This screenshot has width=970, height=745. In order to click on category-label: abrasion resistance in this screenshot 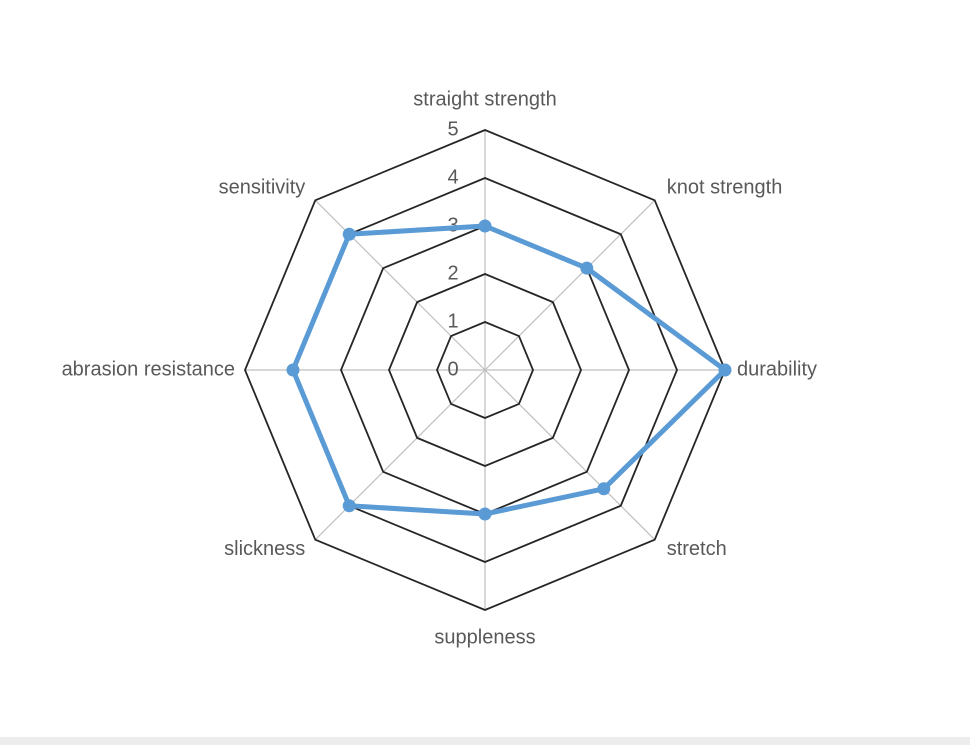, I will do `click(148, 369)`.